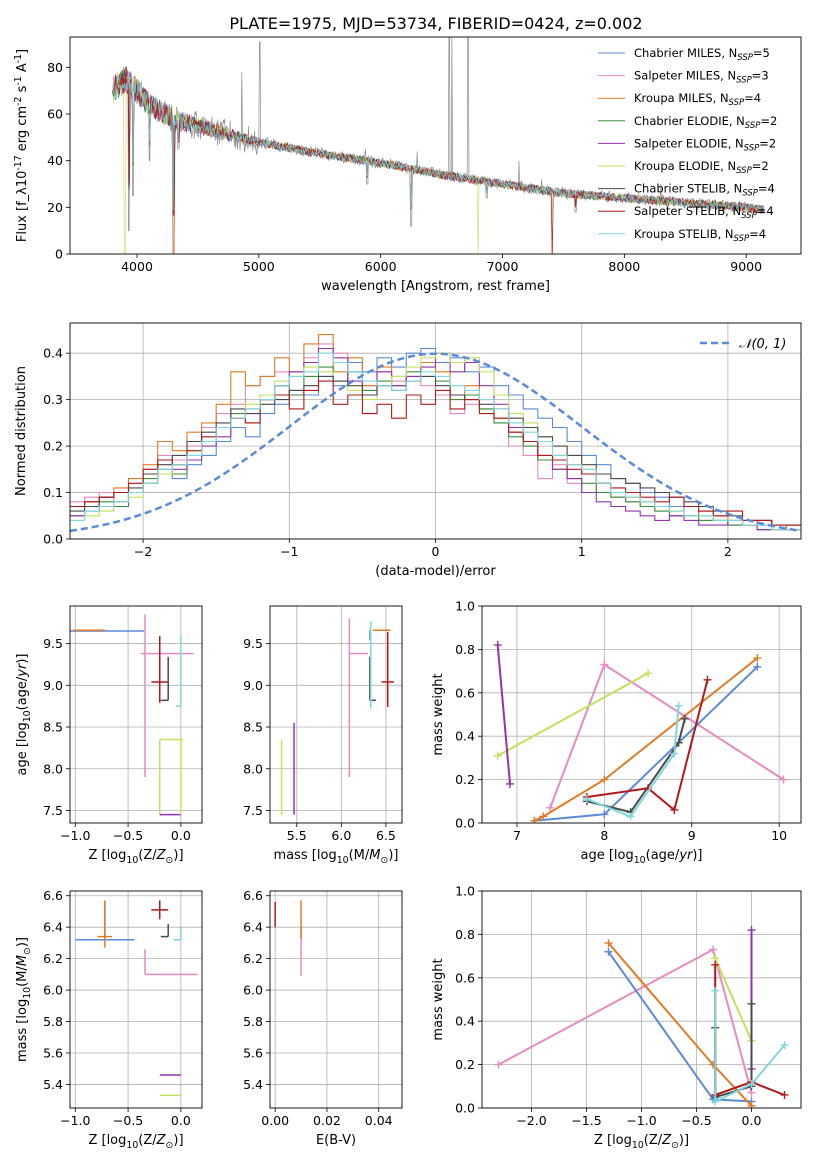  I want to click on legend-entry: Salpeter MILES, NSSP=3, so click(701, 77).